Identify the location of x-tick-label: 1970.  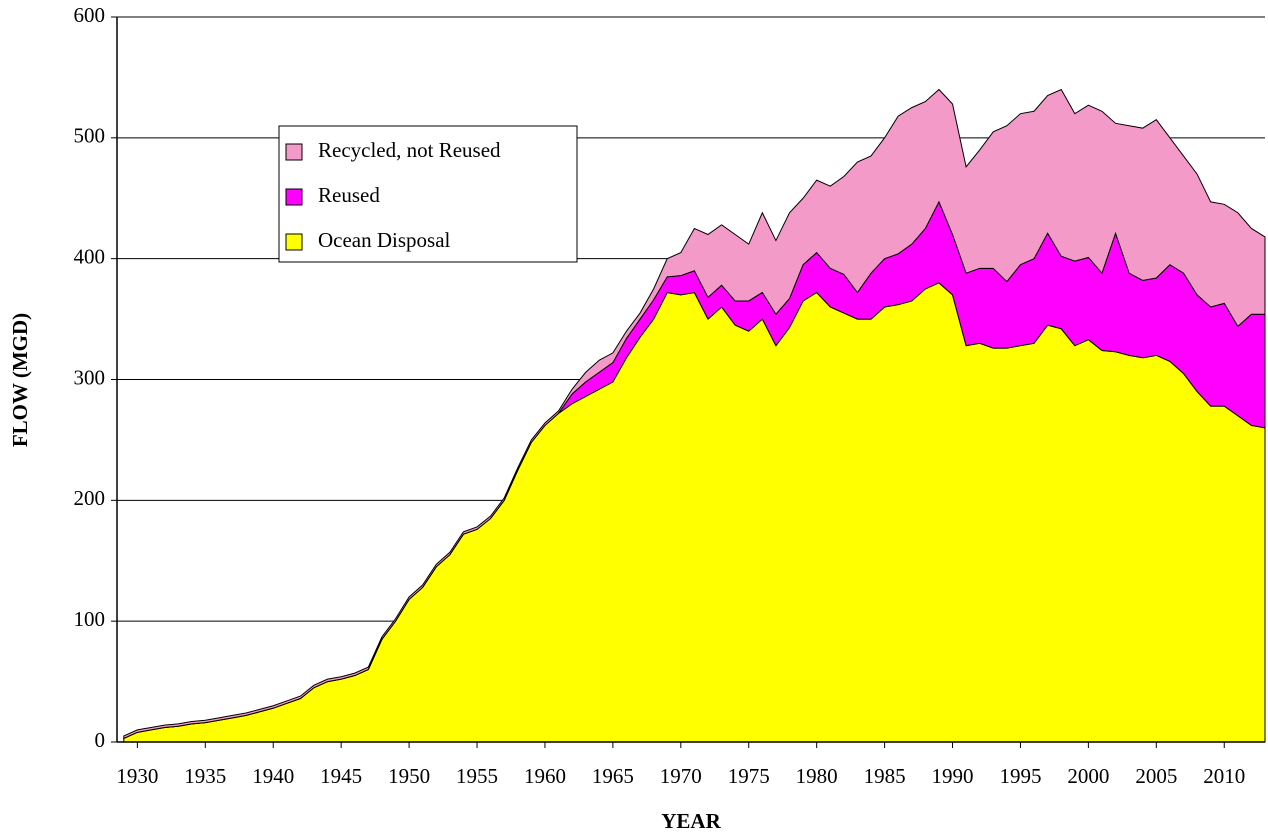
(681, 776).